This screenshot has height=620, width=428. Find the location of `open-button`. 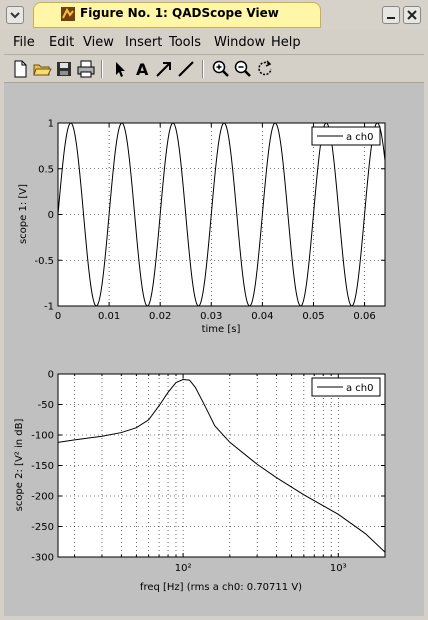

open-button is located at coordinates (42, 69).